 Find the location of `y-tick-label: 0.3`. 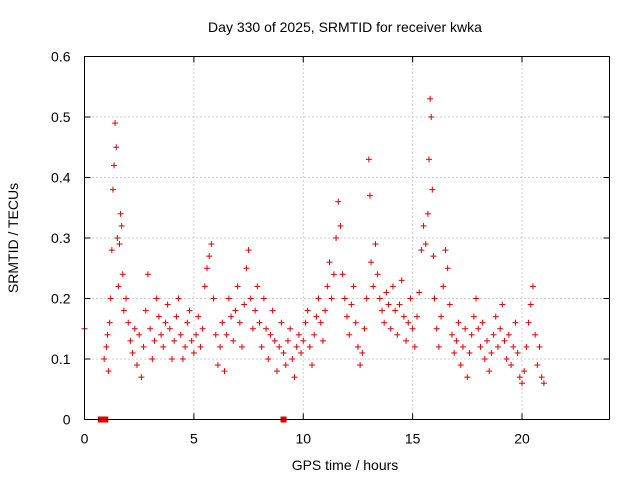

y-tick-label: 0.3 is located at coordinates (61, 238).